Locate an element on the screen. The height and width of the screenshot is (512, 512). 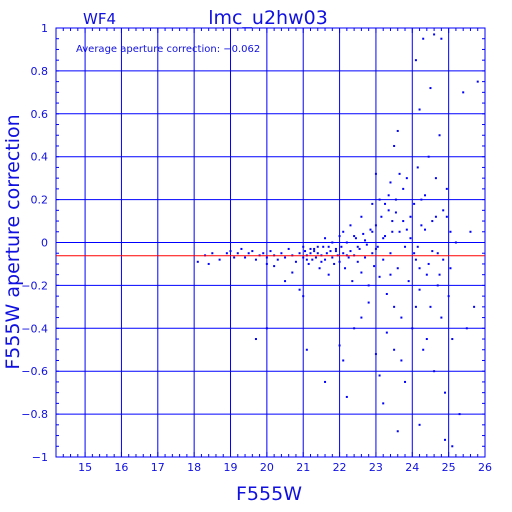
y-tick-label: 1 is located at coordinates (44, 28).